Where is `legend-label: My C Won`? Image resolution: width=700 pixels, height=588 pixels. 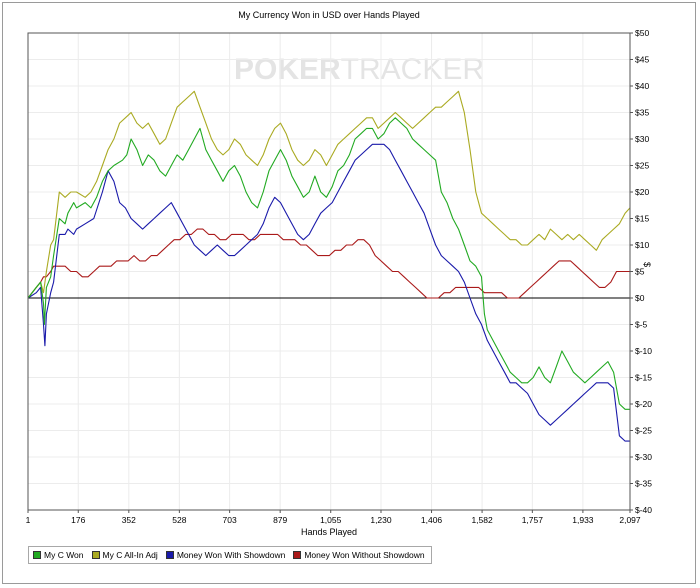
legend-label: My C Won is located at coordinates (64, 555).